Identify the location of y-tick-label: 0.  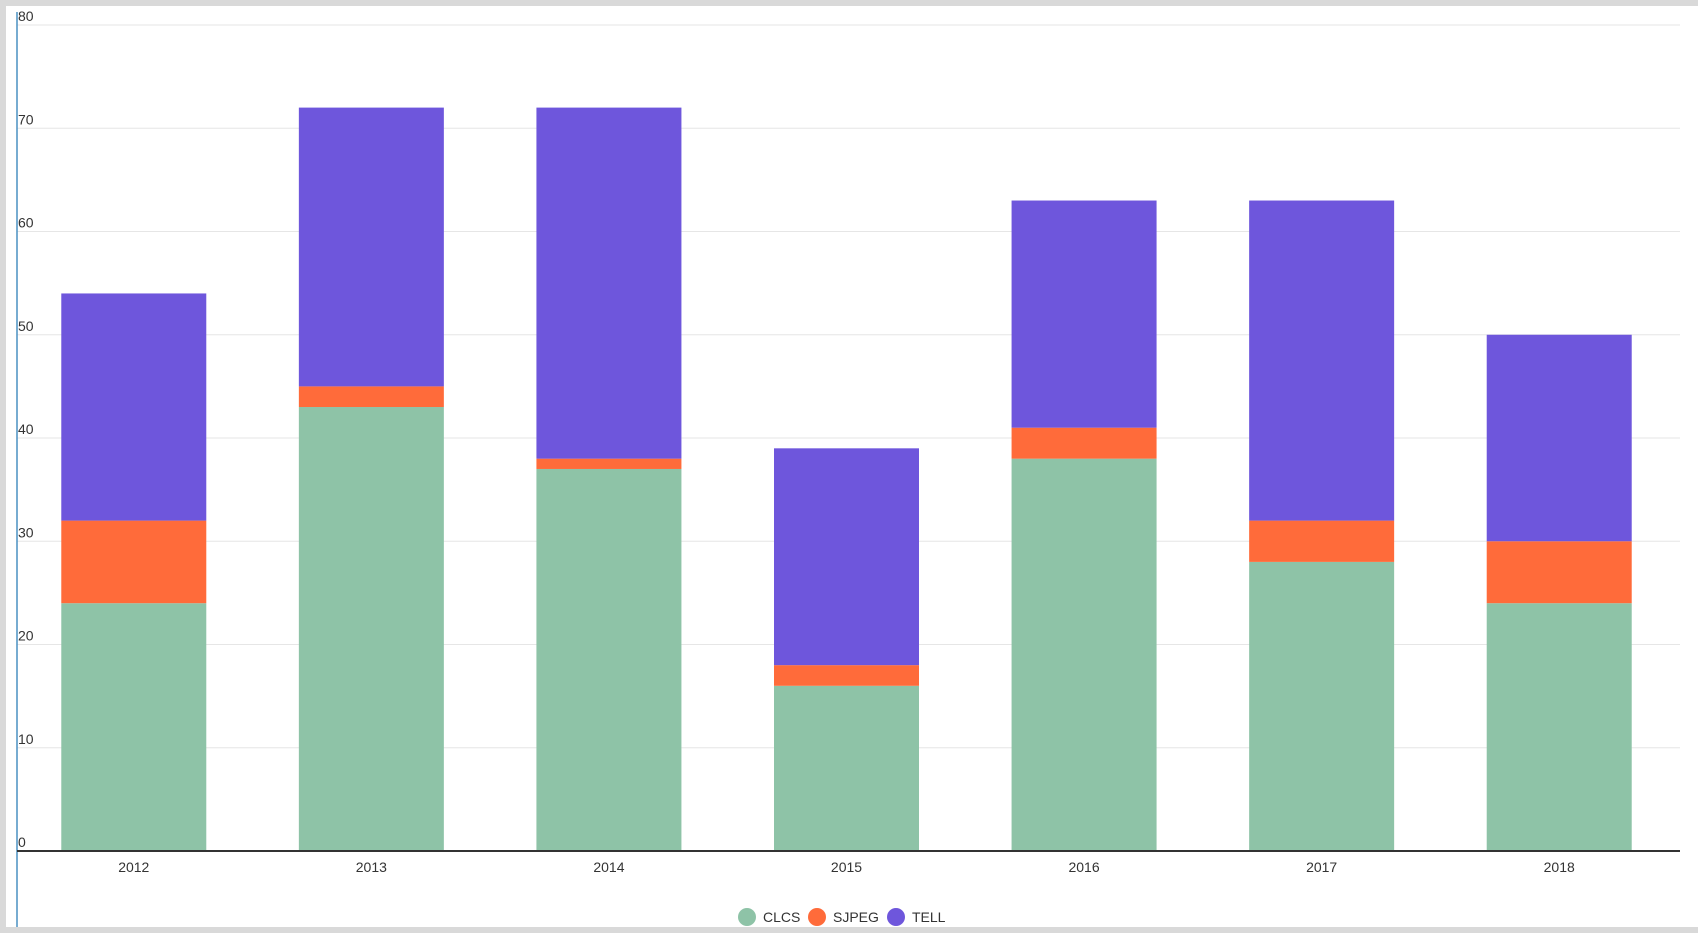
(22, 842).